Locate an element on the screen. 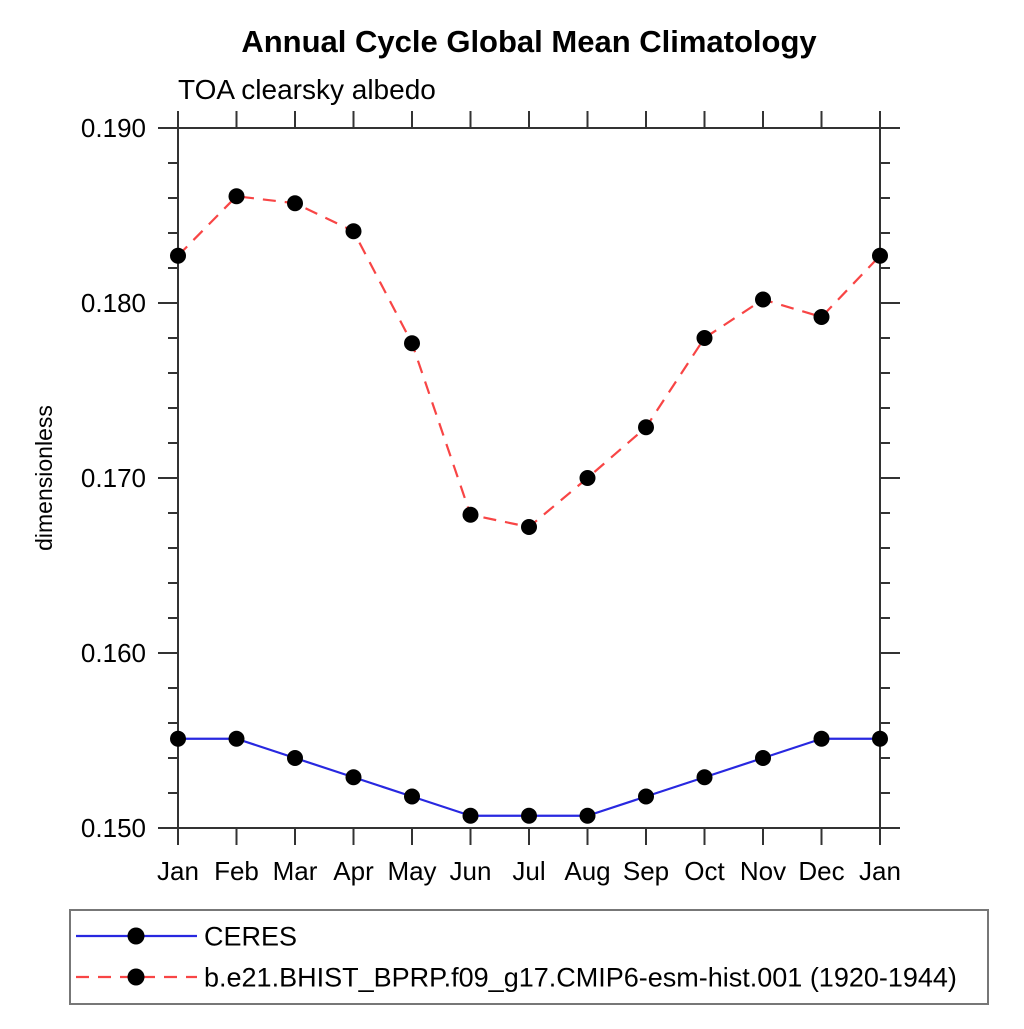  legend-box is located at coordinates (529, 957).